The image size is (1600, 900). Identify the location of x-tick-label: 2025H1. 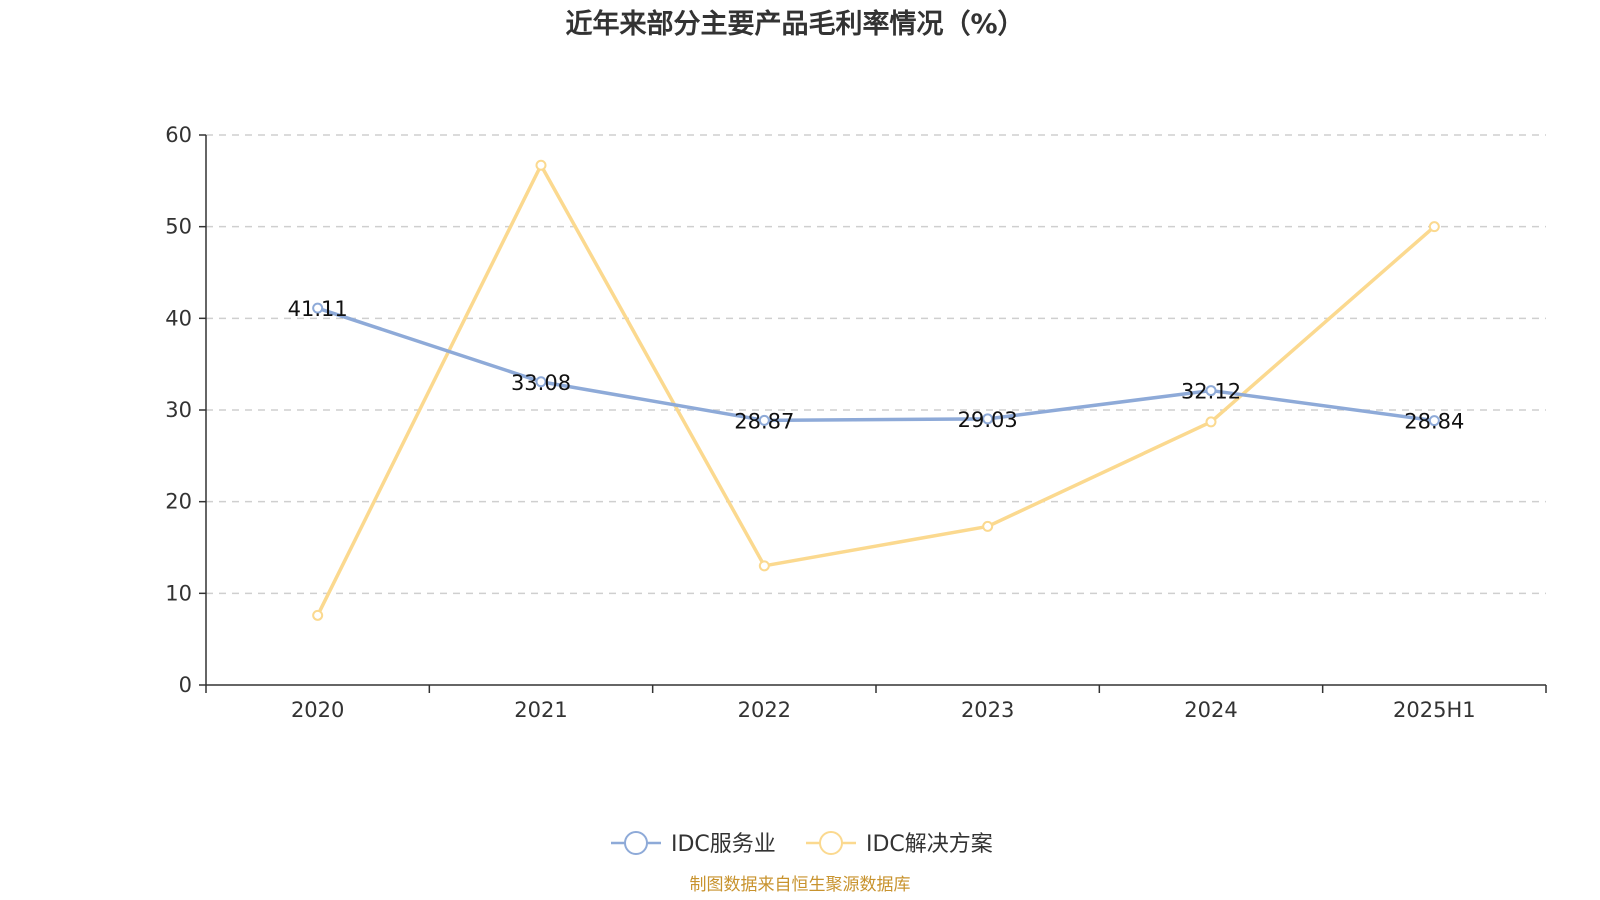
(1434, 710).